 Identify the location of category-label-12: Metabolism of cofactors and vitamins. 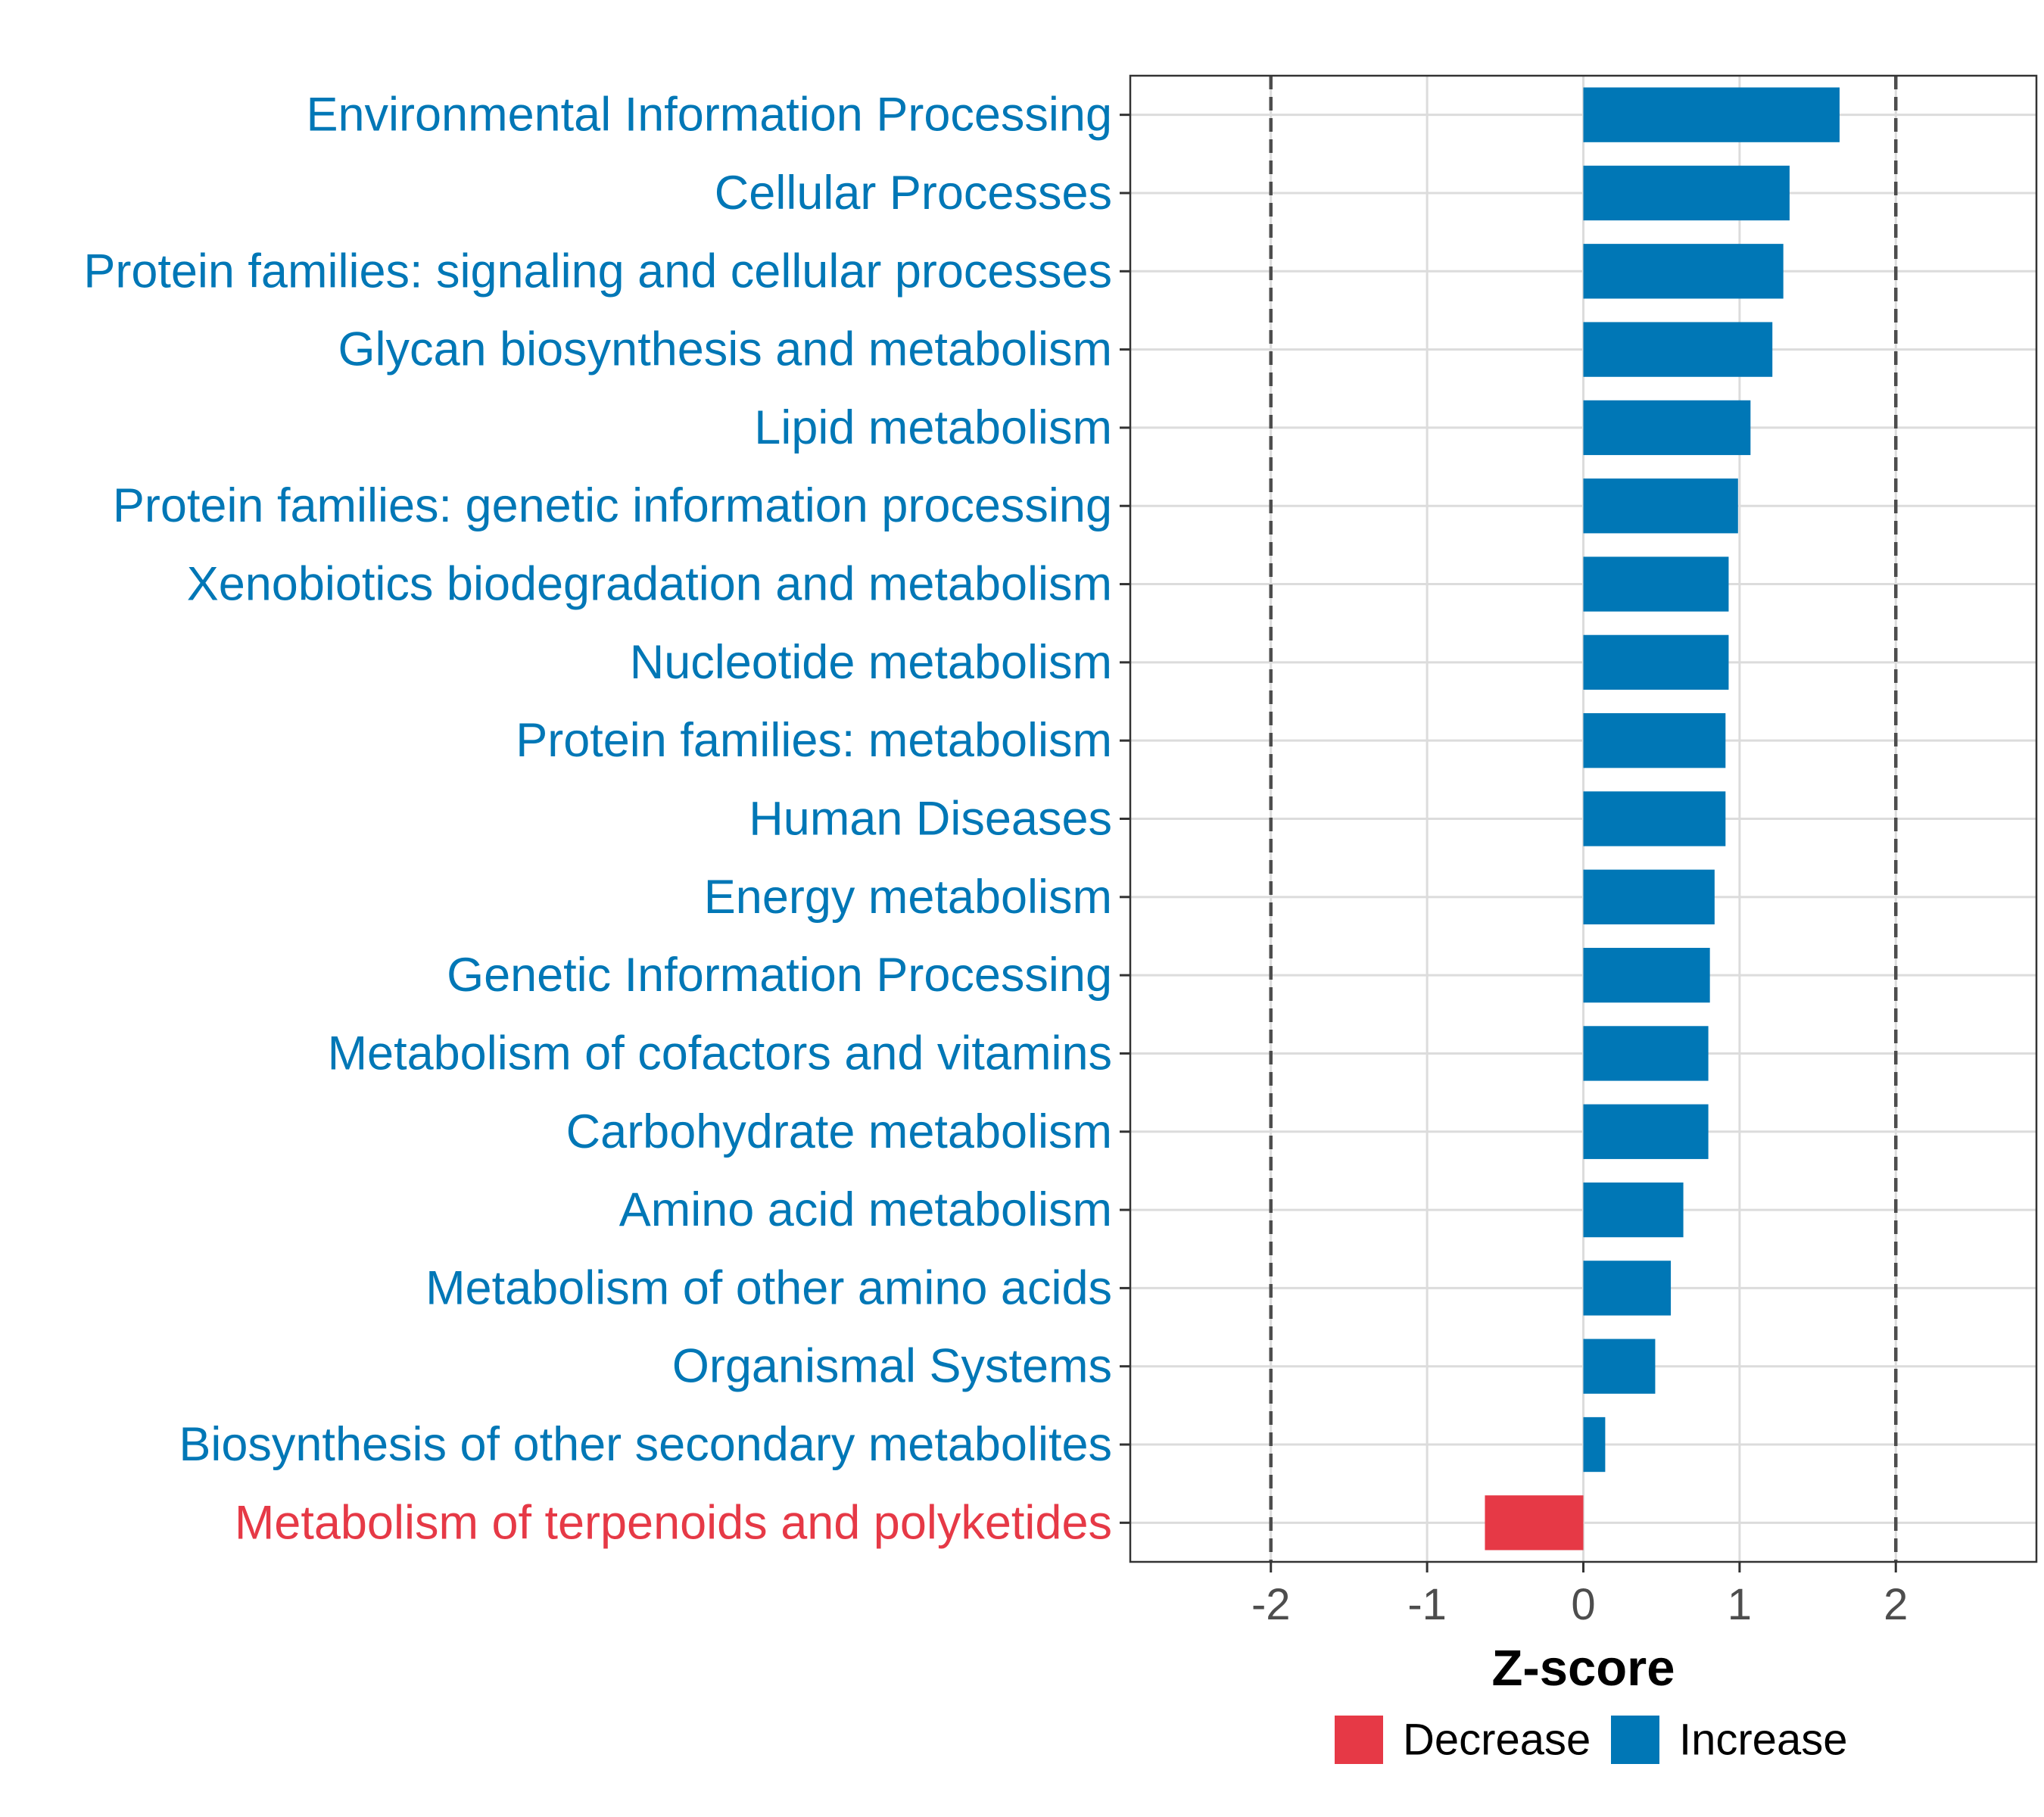
(720, 1053).